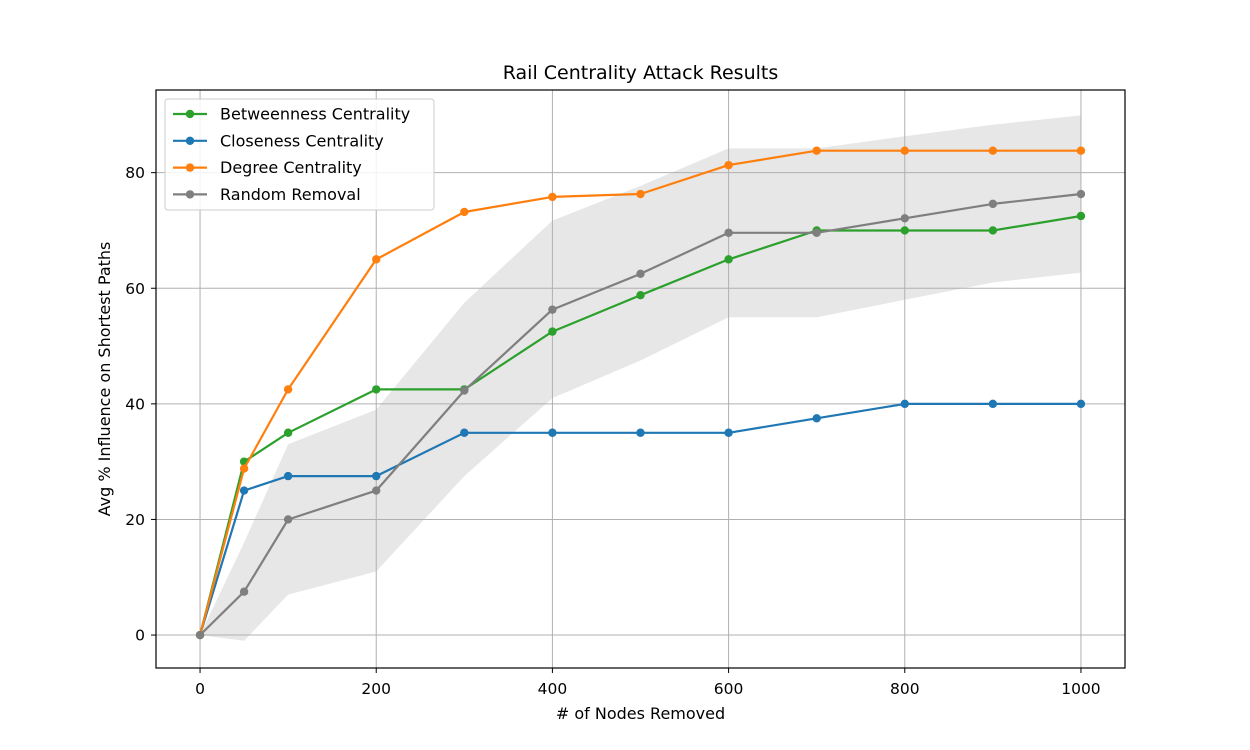 The height and width of the screenshot is (750, 1250). What do you see at coordinates (140, 636) in the screenshot?
I see `y-tick-label: 0` at bounding box center [140, 636].